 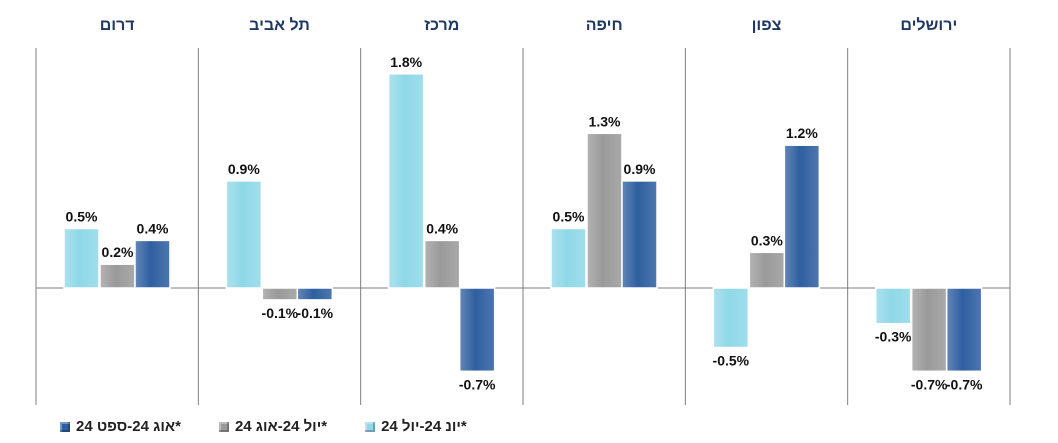 I want to click on region-title: תל אביב, so click(x=279, y=25).